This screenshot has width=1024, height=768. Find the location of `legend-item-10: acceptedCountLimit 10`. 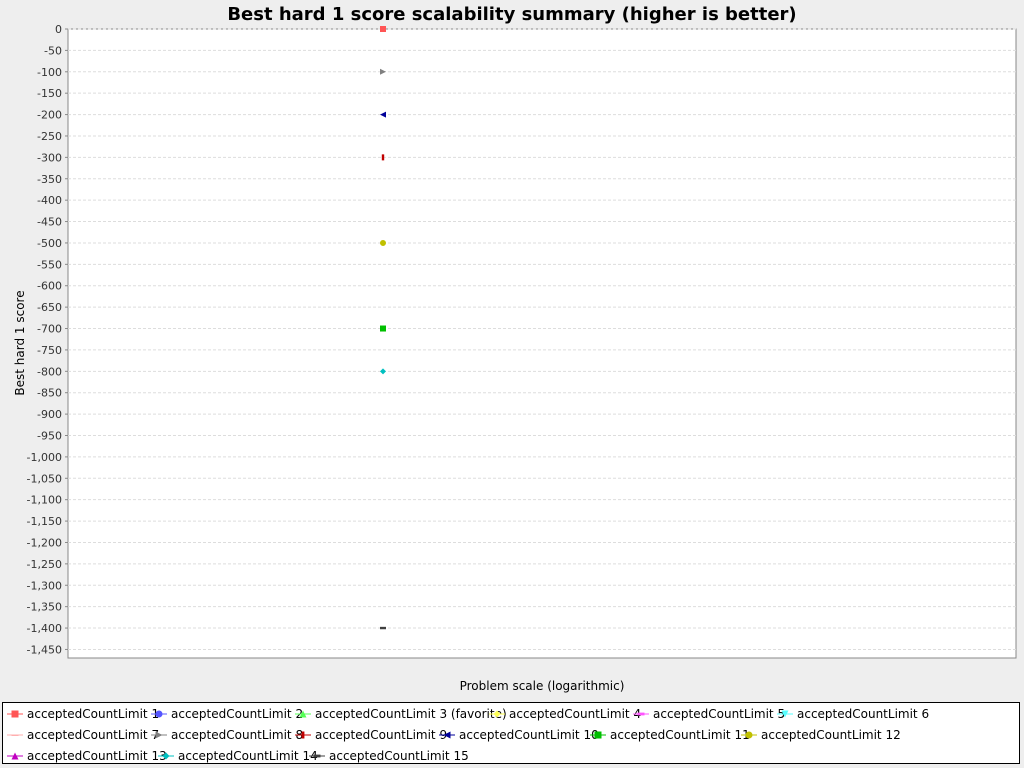

legend-item-10: acceptedCountLimit 10 is located at coordinates (519, 735).